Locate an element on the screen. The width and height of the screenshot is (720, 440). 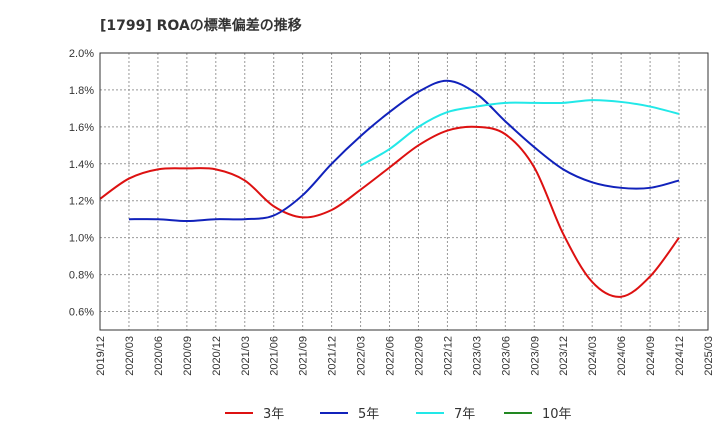
x-tick-label: 2023/06 is located at coordinates (506, 356).